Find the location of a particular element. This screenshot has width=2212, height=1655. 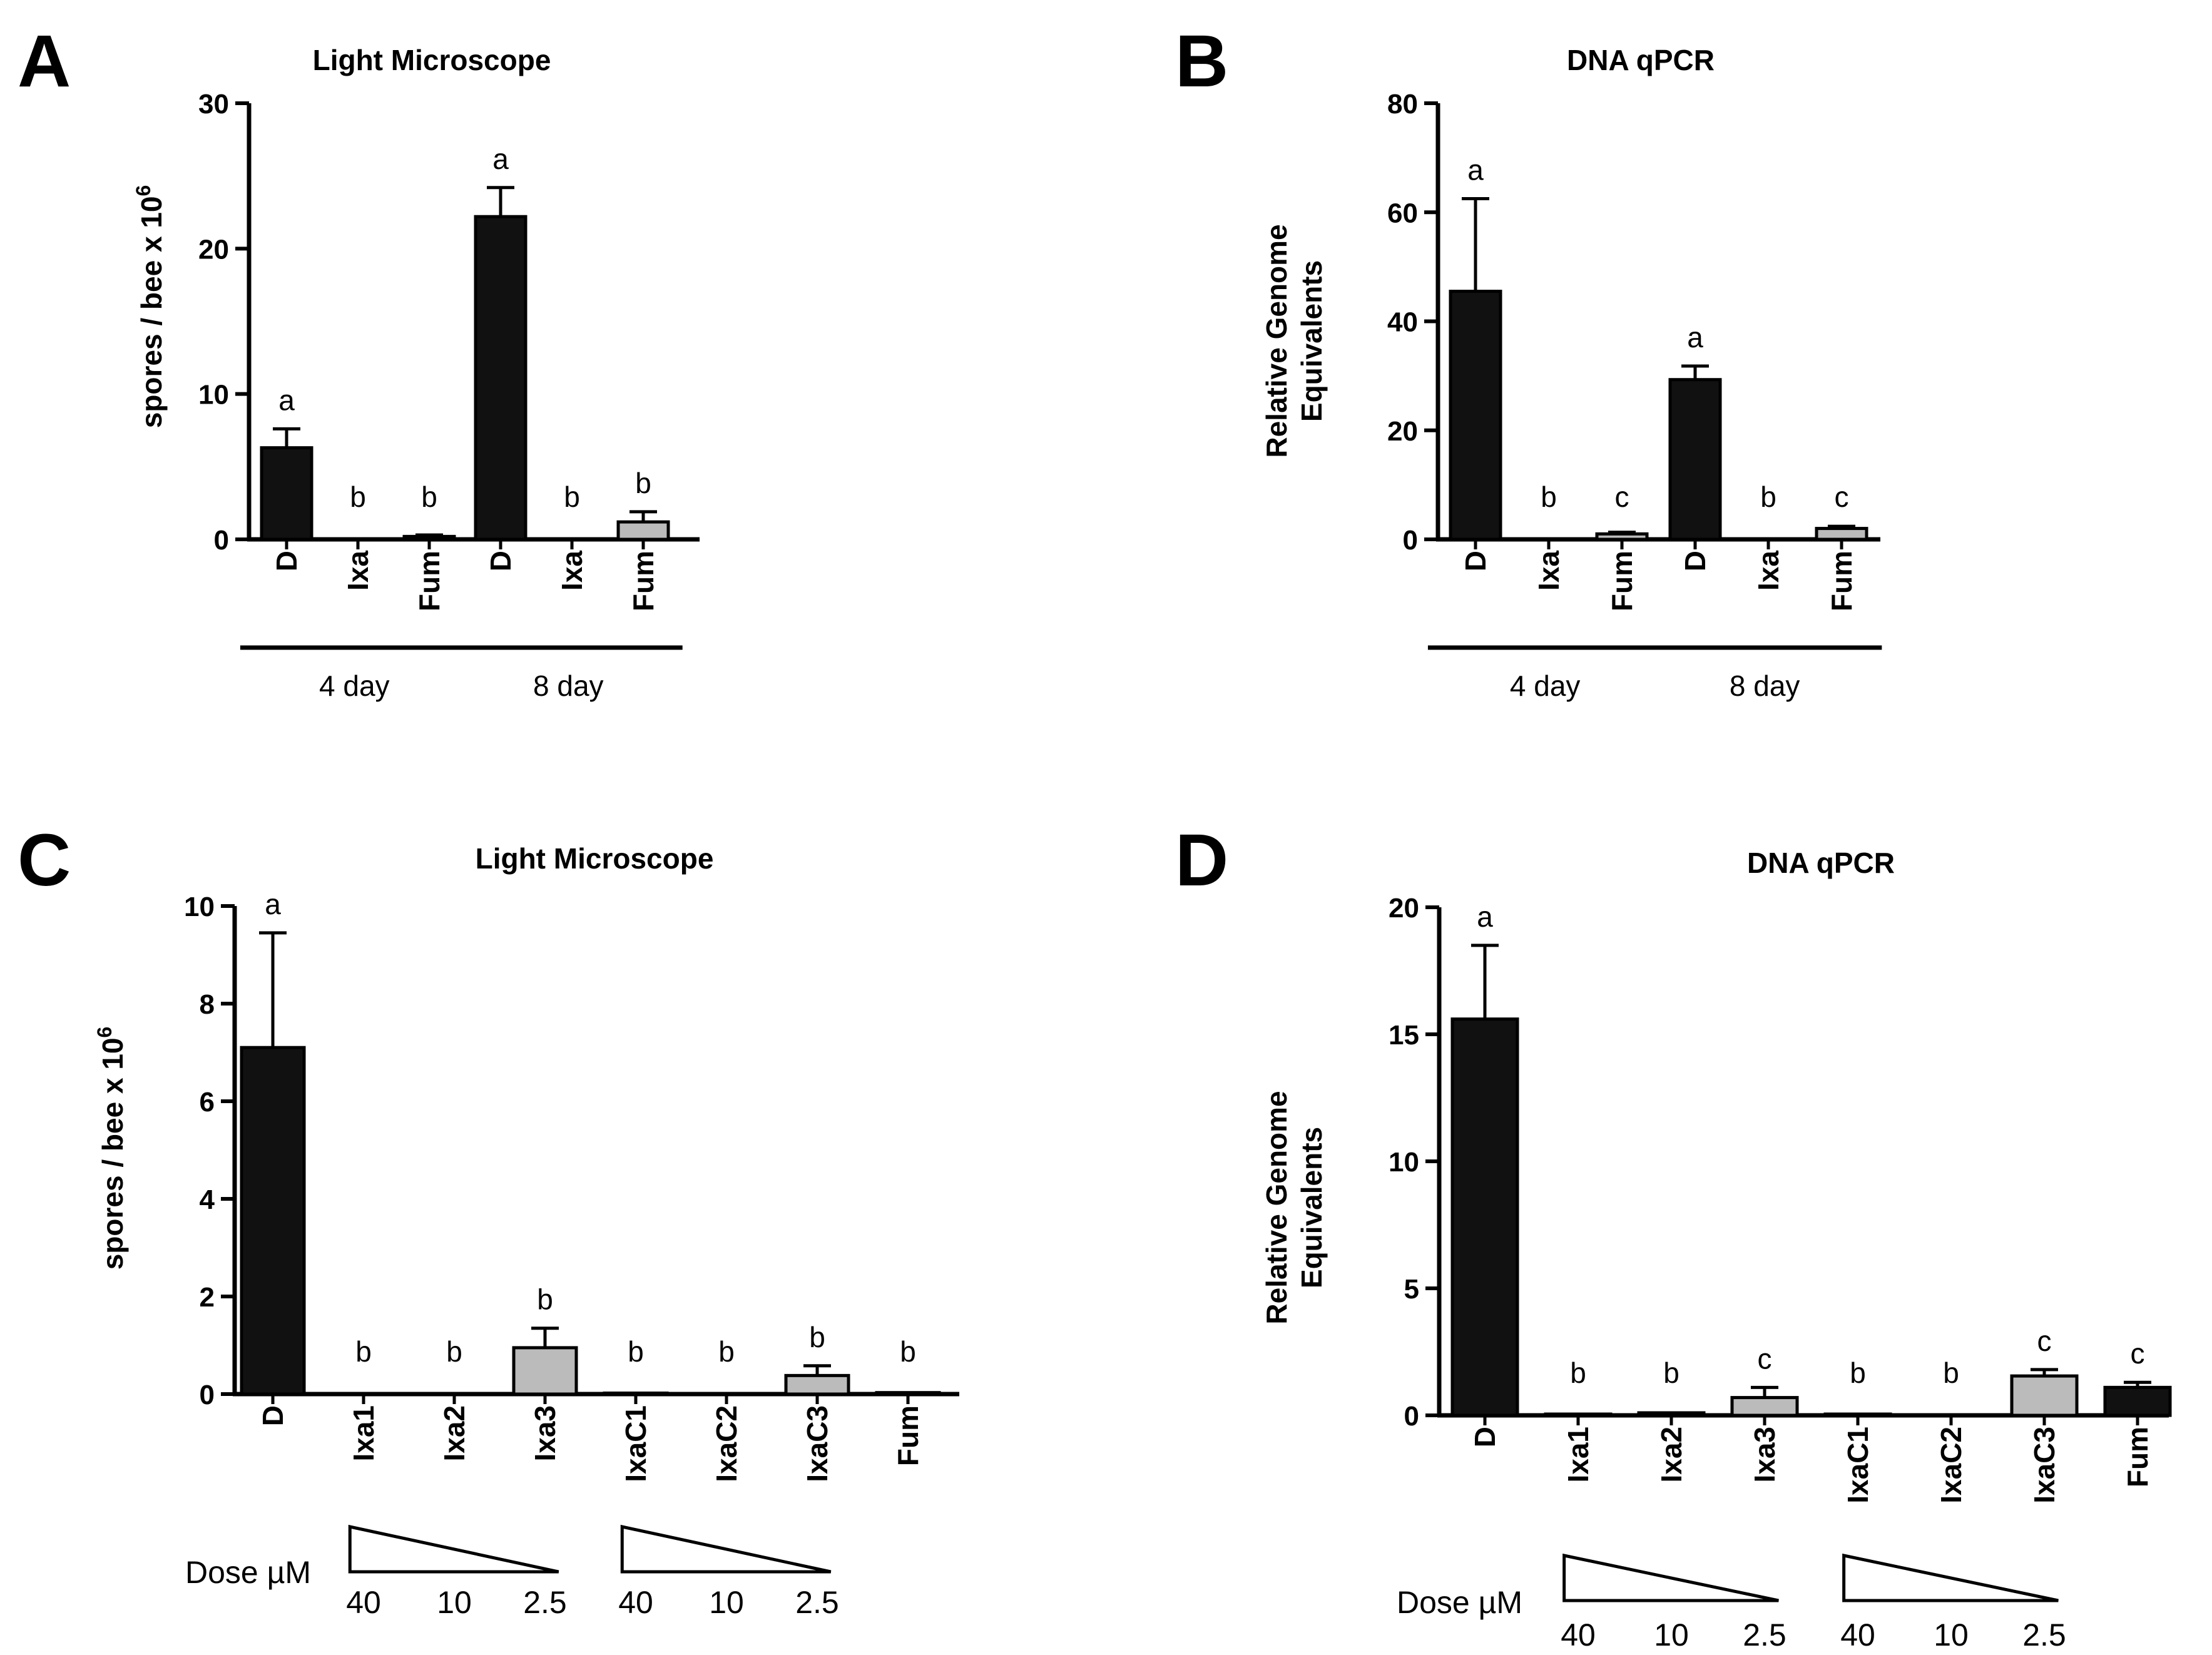

group-label: 4 day is located at coordinates (1545, 686).